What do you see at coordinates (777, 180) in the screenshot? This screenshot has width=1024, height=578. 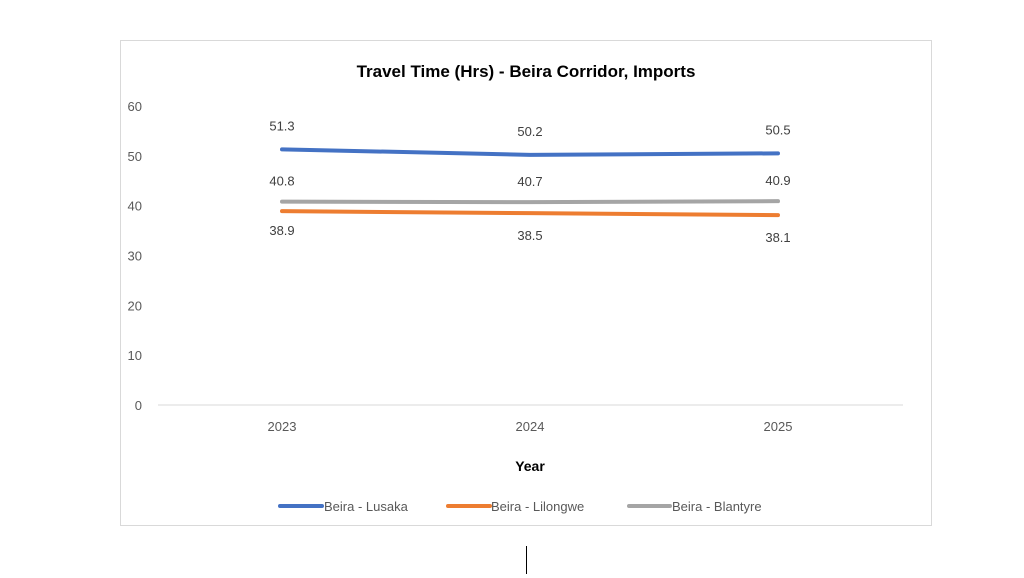 I see `data-label: 40.9` at bounding box center [777, 180].